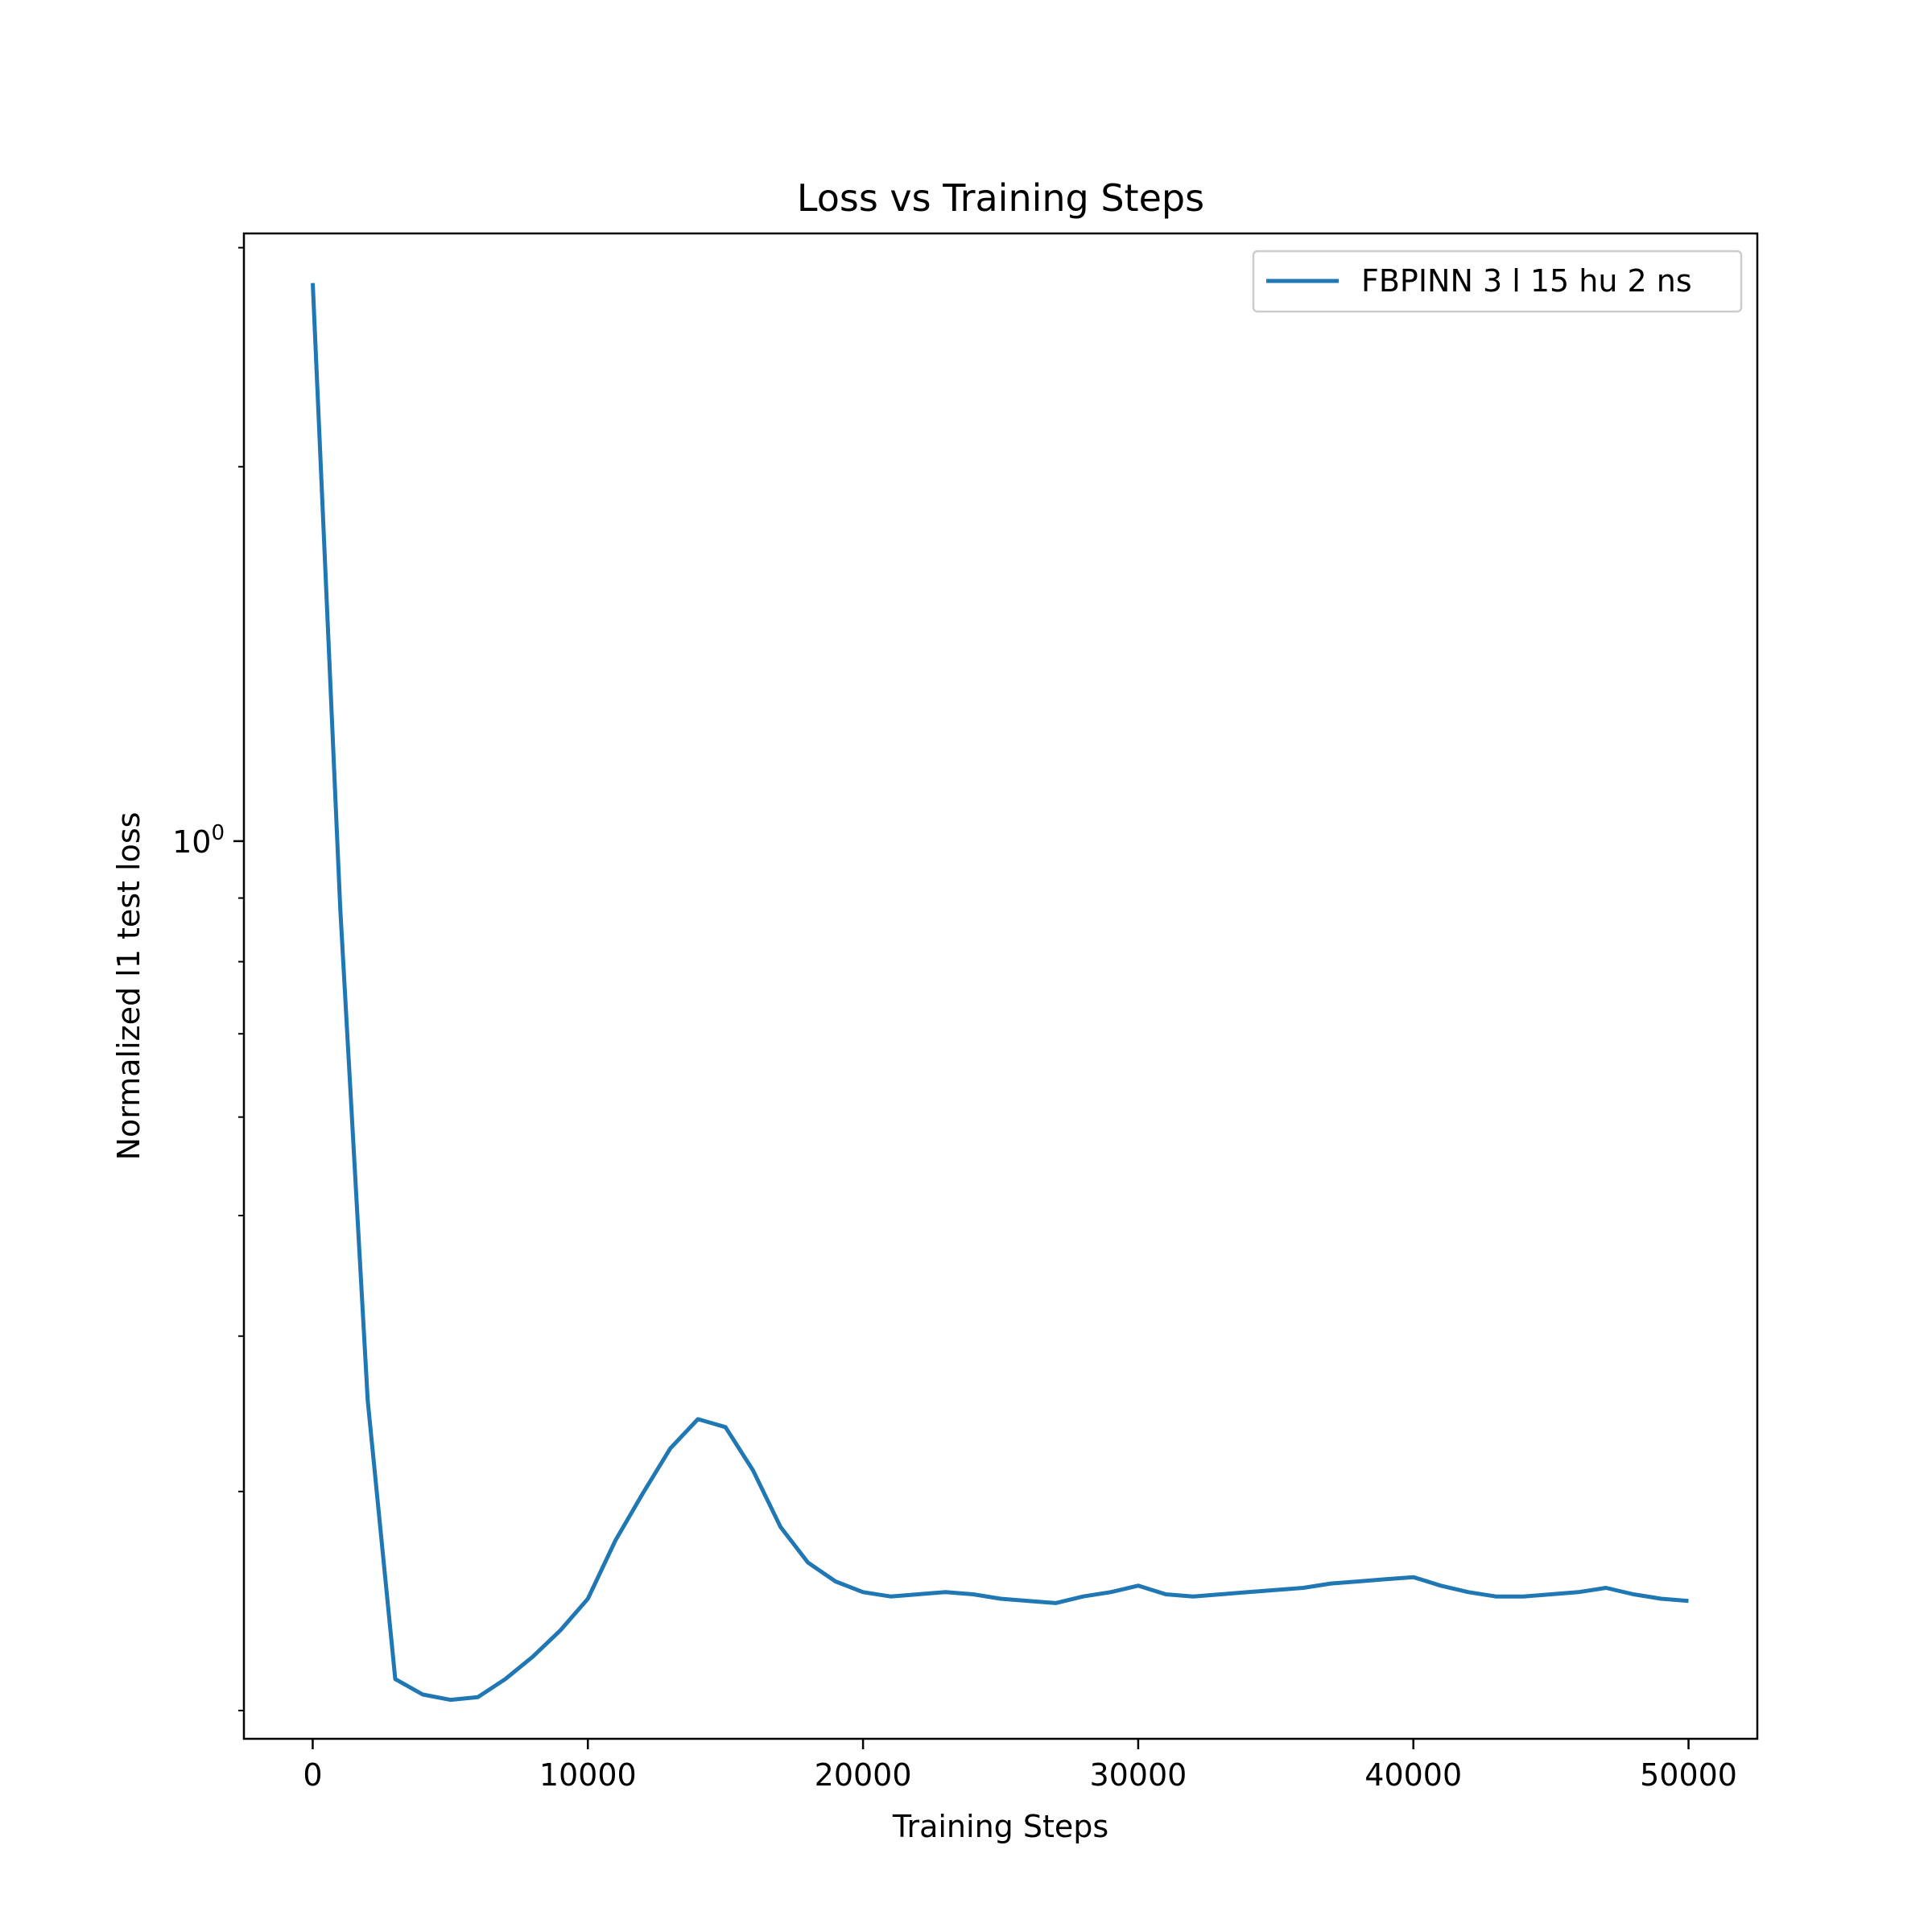 Image resolution: width=1932 pixels, height=1932 pixels. I want to click on legend: FBPINN 3 l 15 hu 2 ns, so click(1497, 281).